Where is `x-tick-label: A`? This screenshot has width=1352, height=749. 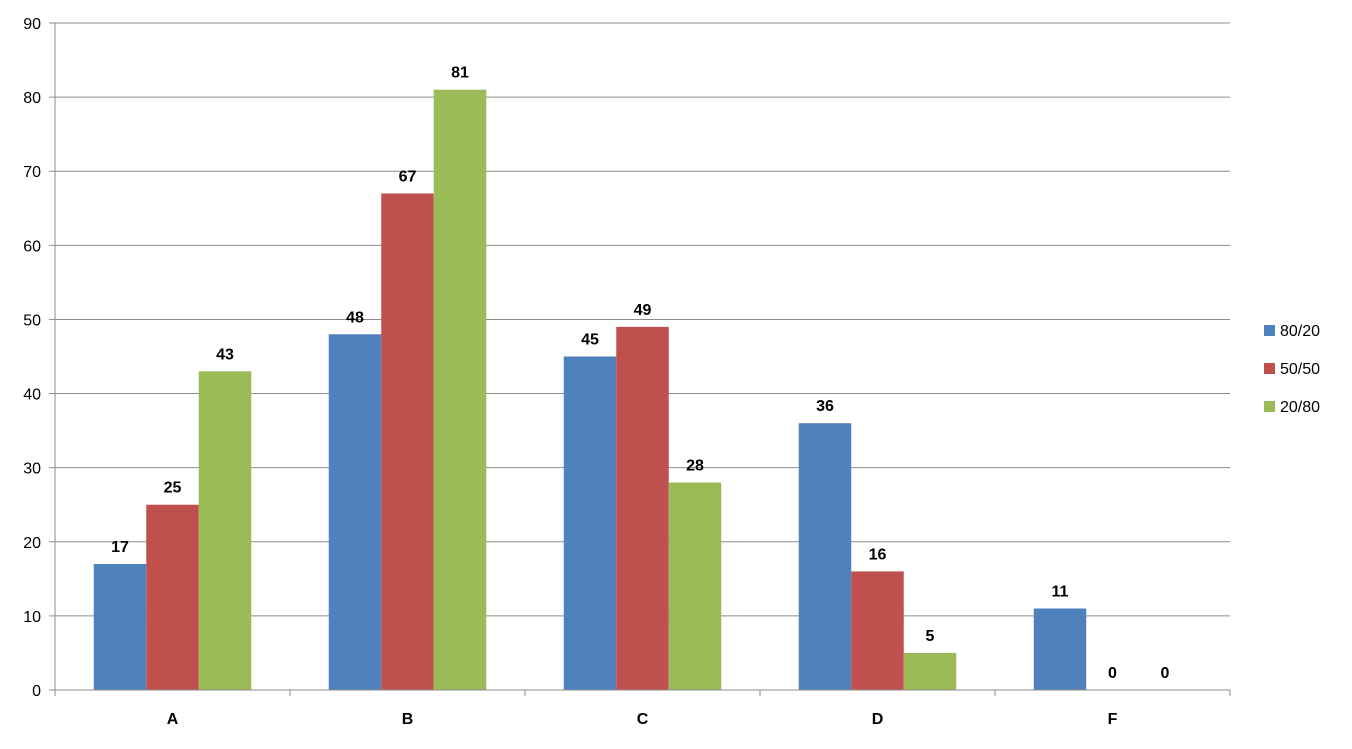 x-tick-label: A is located at coordinates (173, 719).